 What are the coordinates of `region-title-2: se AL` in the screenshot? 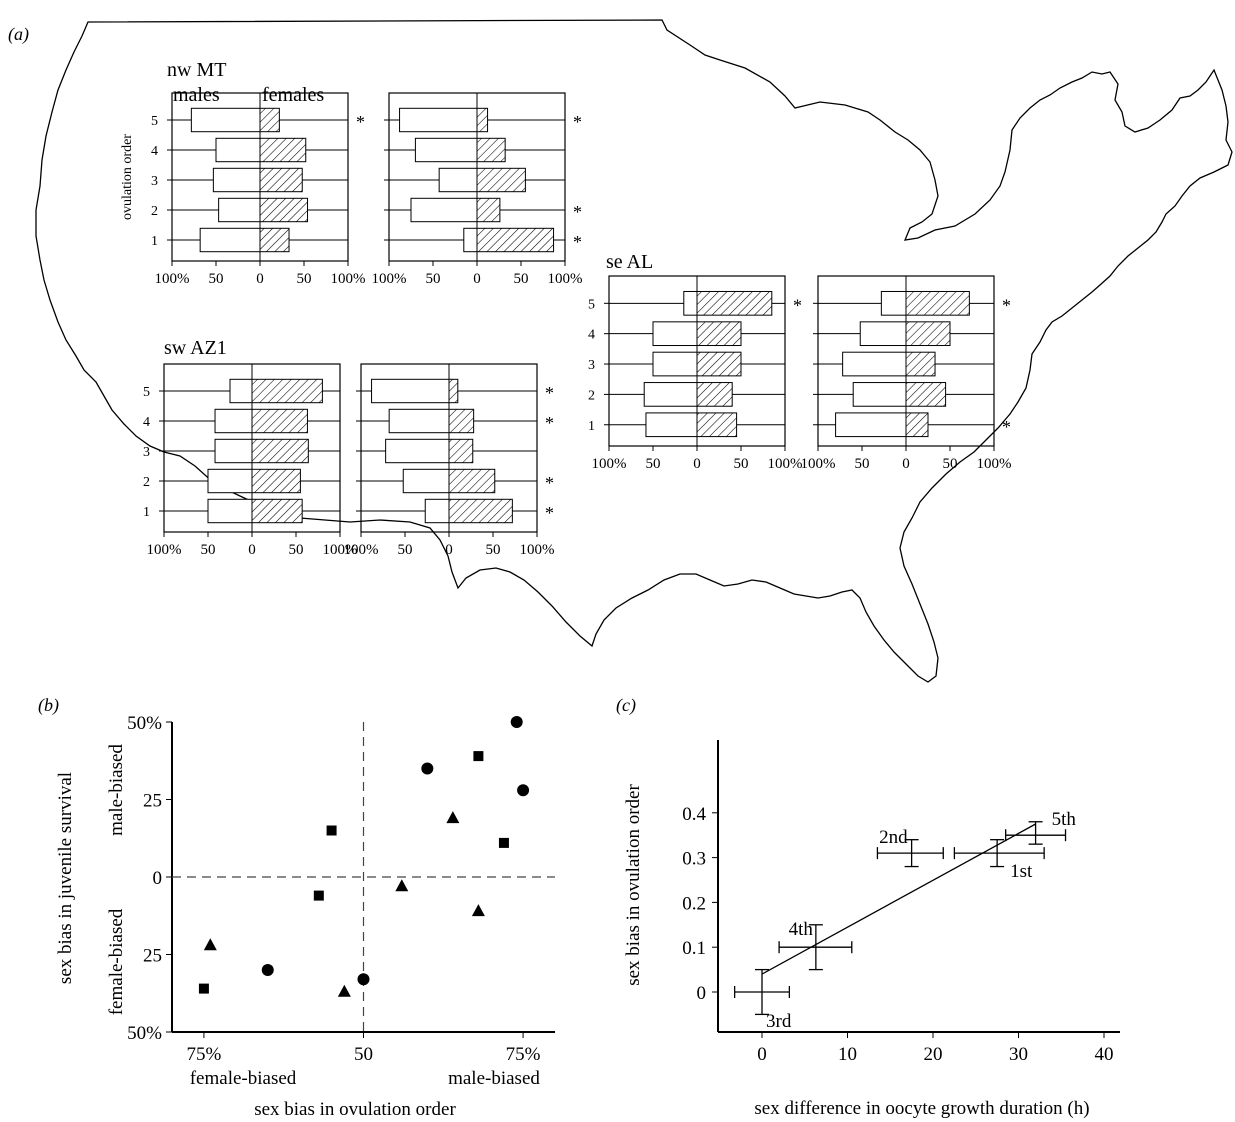 It's located at (629, 262).